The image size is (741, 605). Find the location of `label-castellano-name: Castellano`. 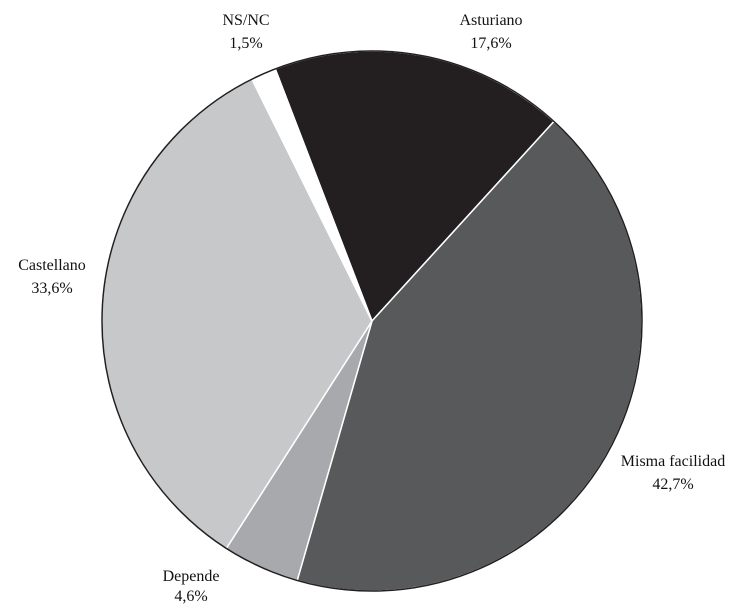

label-castellano-name: Castellano is located at coordinates (52, 265).